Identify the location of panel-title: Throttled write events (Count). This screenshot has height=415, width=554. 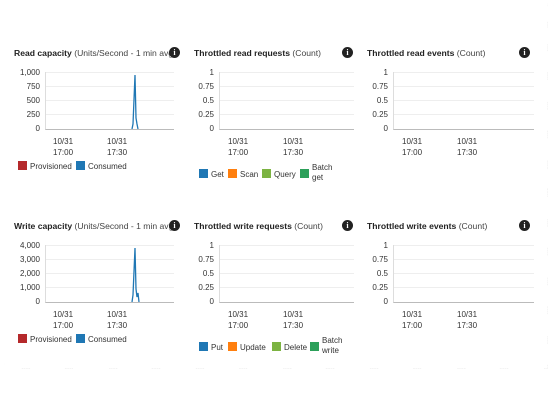
(427, 226).